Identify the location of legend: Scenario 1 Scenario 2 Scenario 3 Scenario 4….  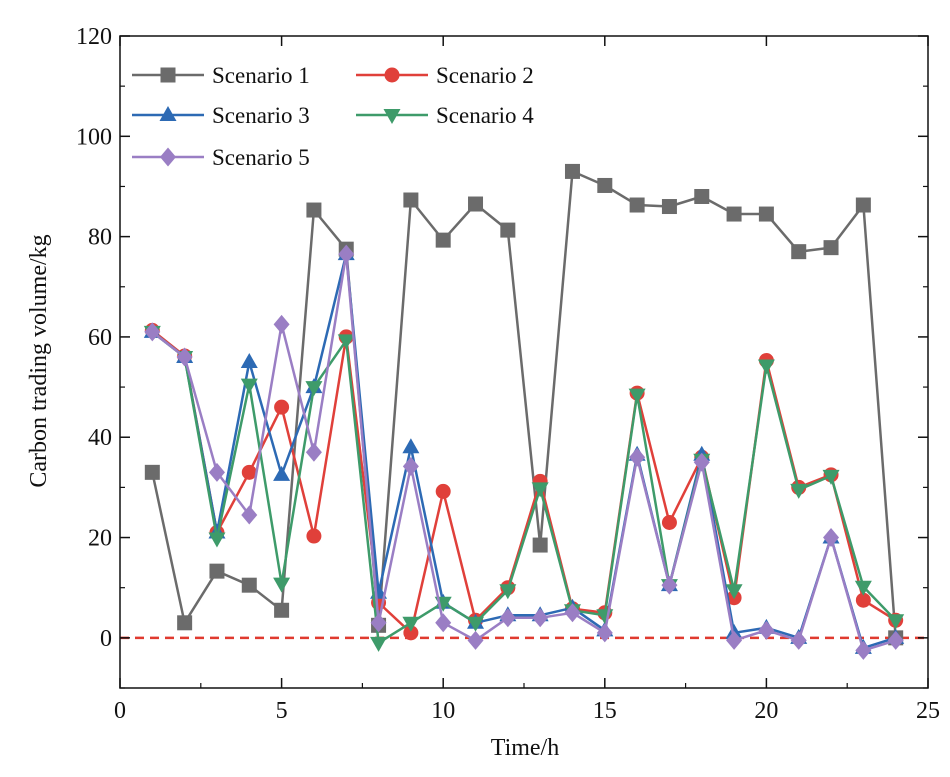
(333, 116).